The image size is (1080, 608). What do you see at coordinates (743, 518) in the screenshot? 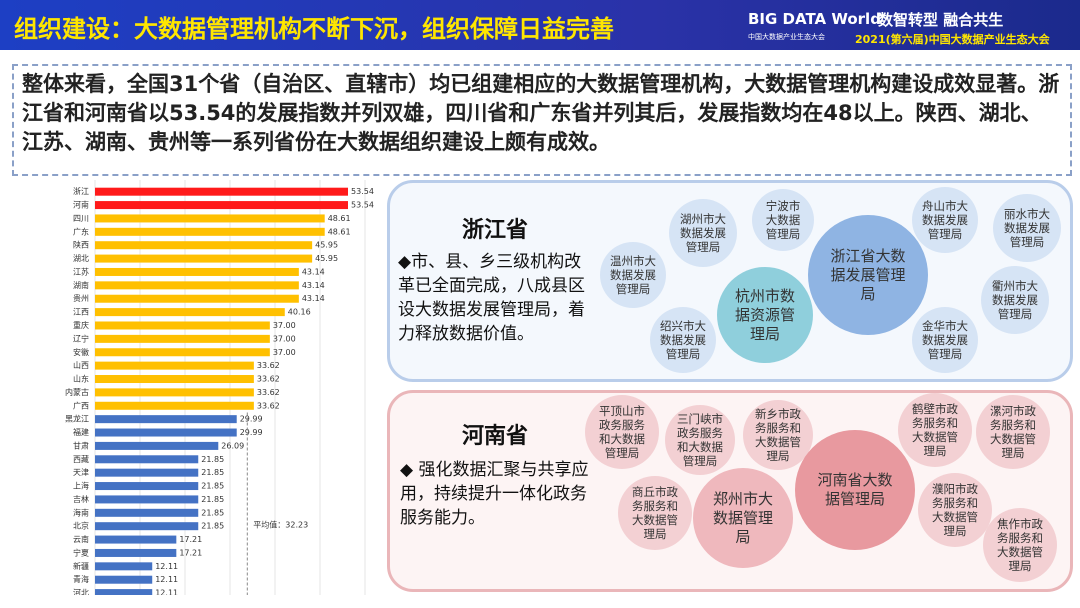
I see `org-node: 郑州市大数据管理局` at bounding box center [743, 518].